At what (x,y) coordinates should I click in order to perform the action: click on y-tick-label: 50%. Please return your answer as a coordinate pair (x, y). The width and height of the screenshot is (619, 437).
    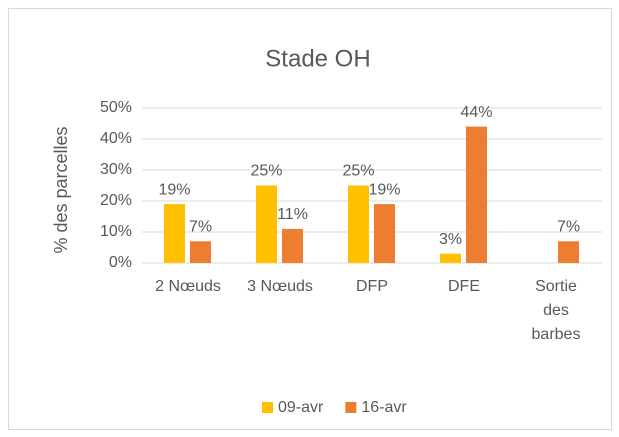
    Looking at the image, I should click on (116, 107).